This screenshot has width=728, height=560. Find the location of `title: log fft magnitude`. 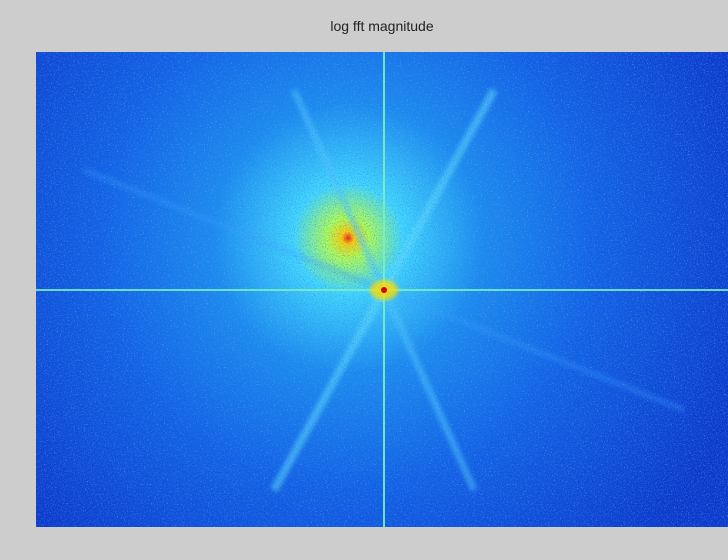

title: log fft magnitude is located at coordinates (381, 26).